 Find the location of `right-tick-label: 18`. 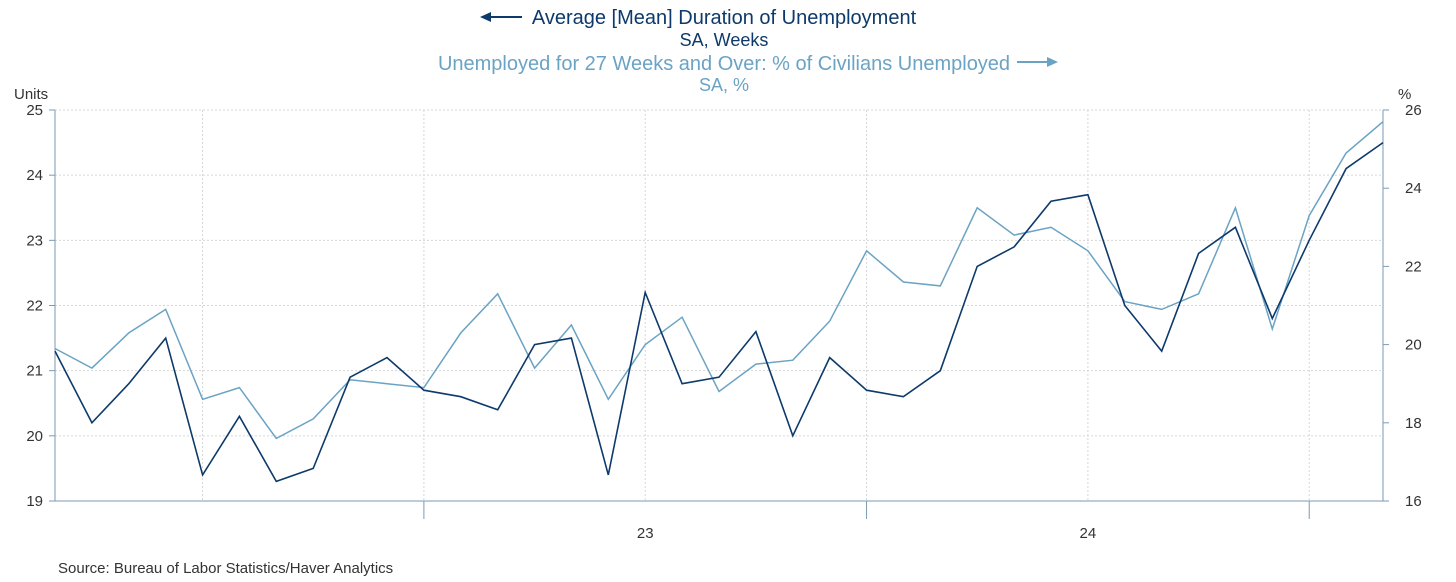

right-tick-label: 18 is located at coordinates (1413, 423).